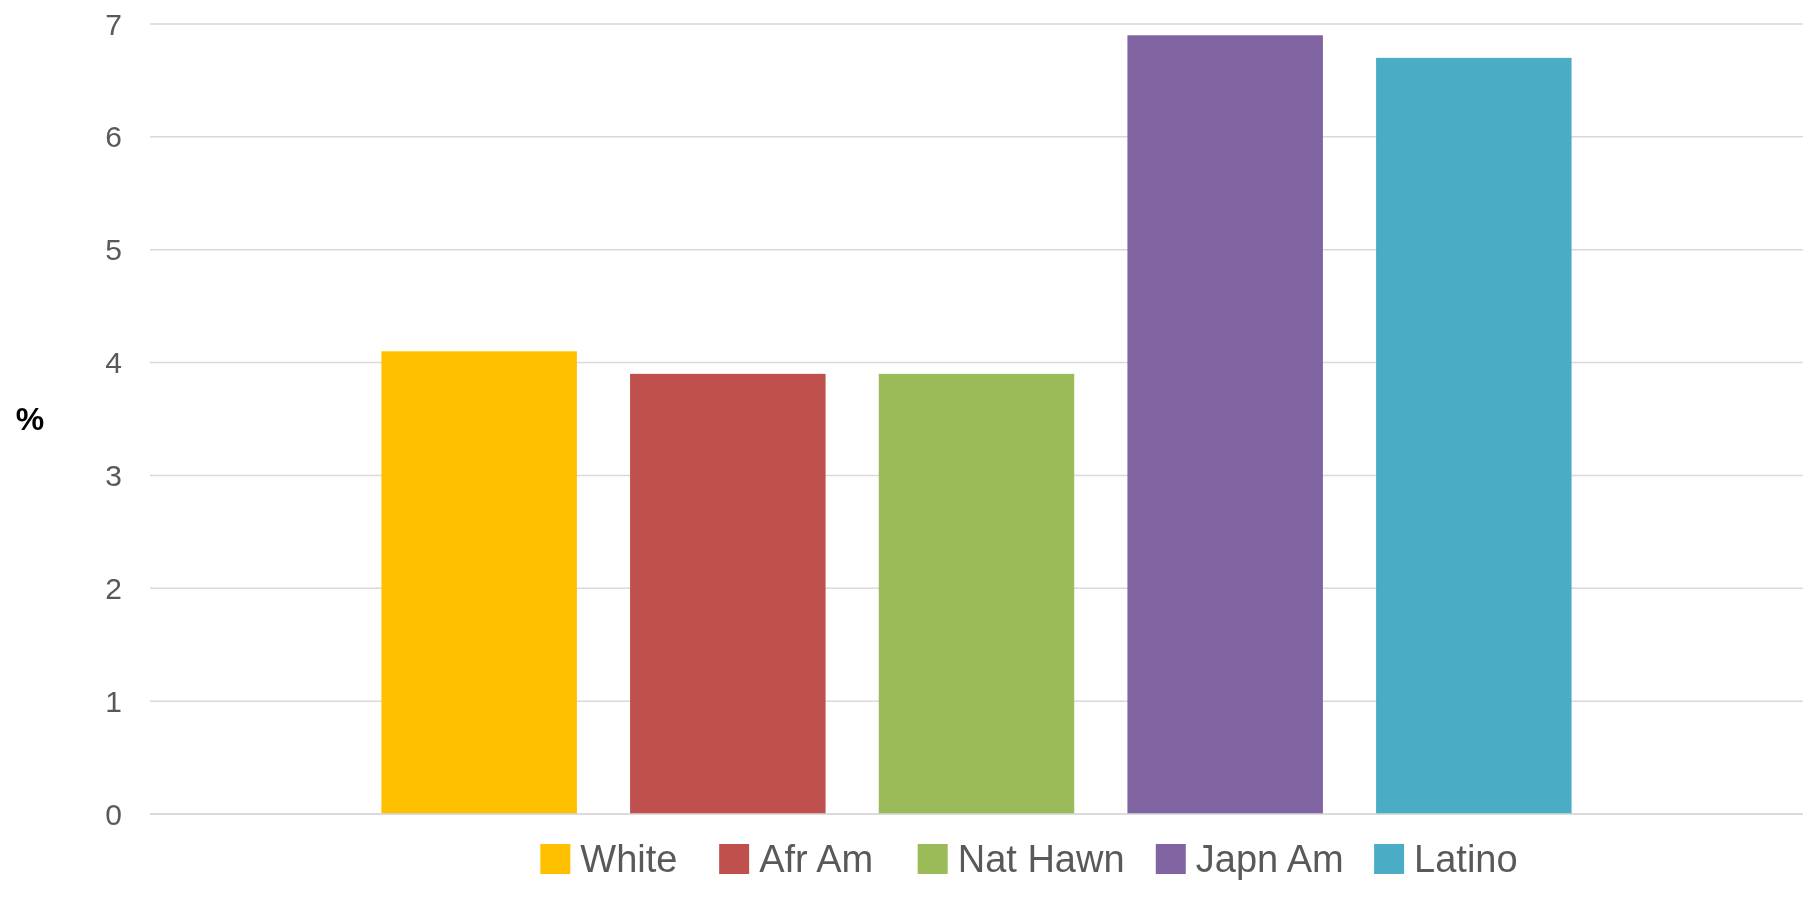 The height and width of the screenshot is (904, 1813). What do you see at coordinates (113, 475) in the screenshot?
I see `y-tick-label: 3` at bounding box center [113, 475].